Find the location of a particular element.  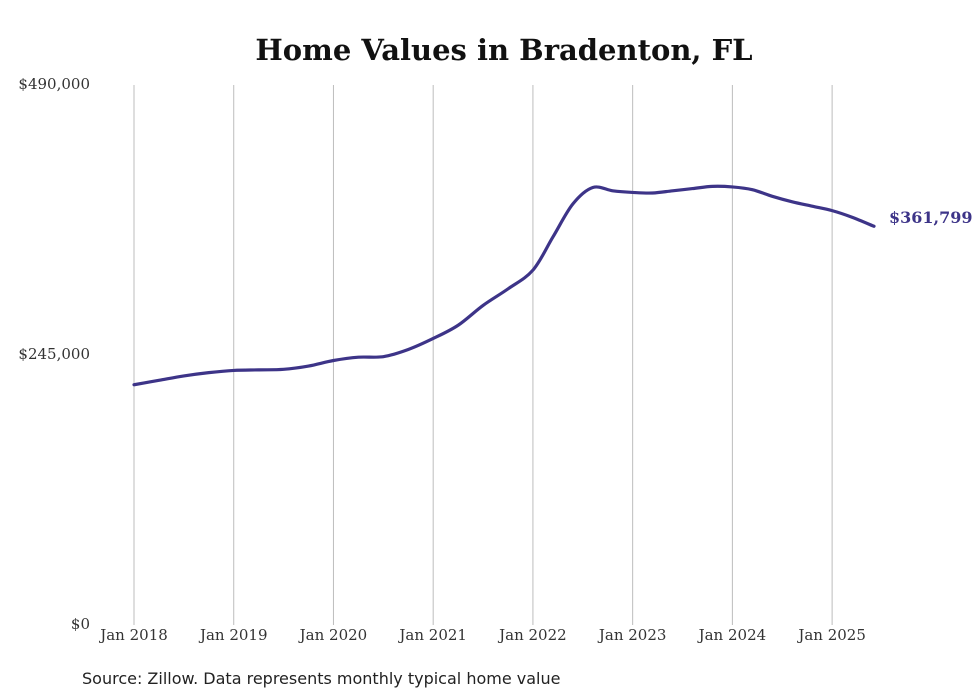

y-axis-ticks: $0 $245,000 $490,000 is located at coordinates (54, 354).